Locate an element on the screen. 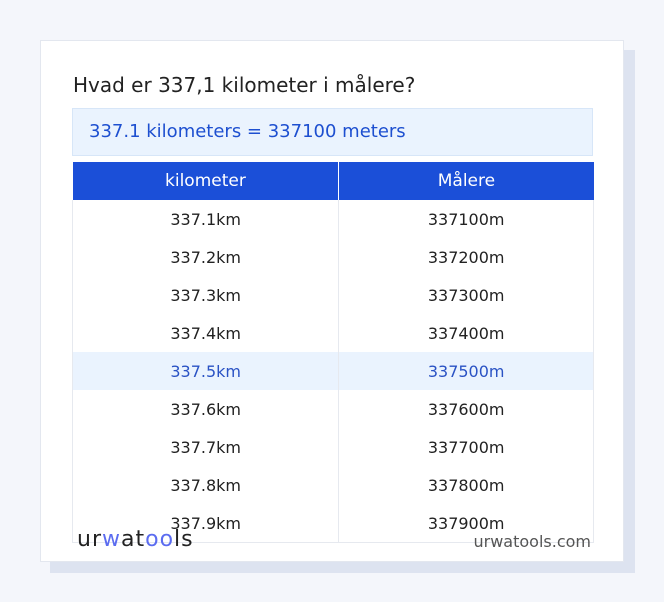 The image size is (664, 602). meters-cell: 337300m is located at coordinates (466, 295).